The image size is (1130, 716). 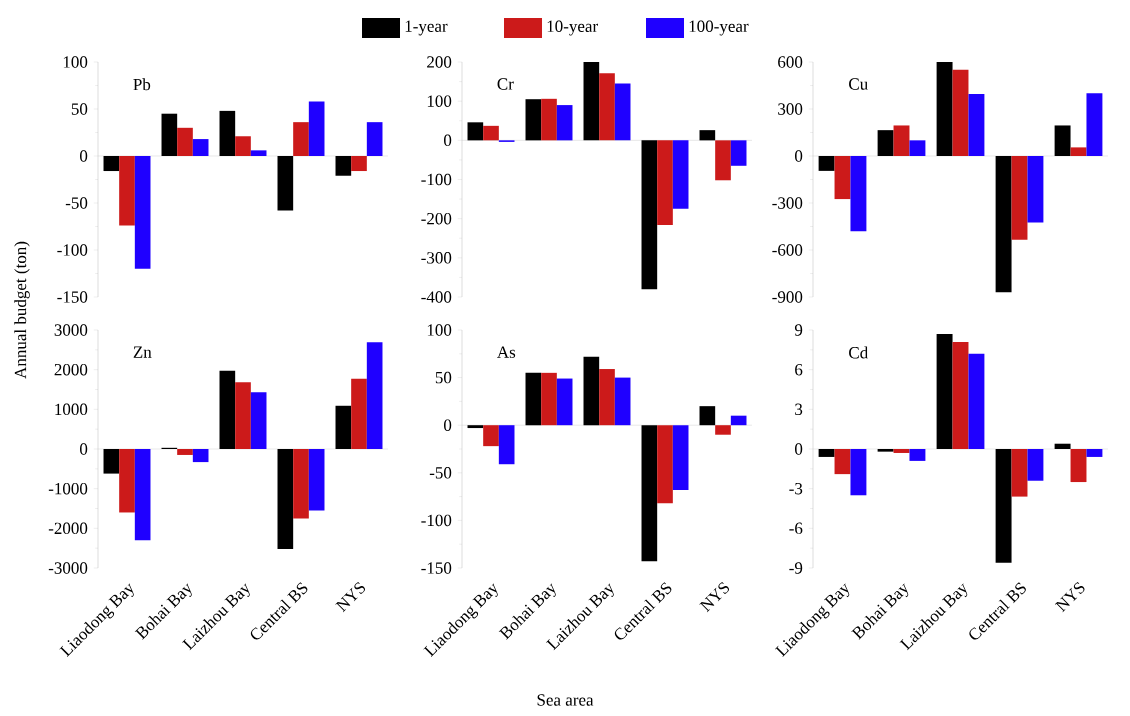 I want to click on text: Cu, so click(x=858, y=84).